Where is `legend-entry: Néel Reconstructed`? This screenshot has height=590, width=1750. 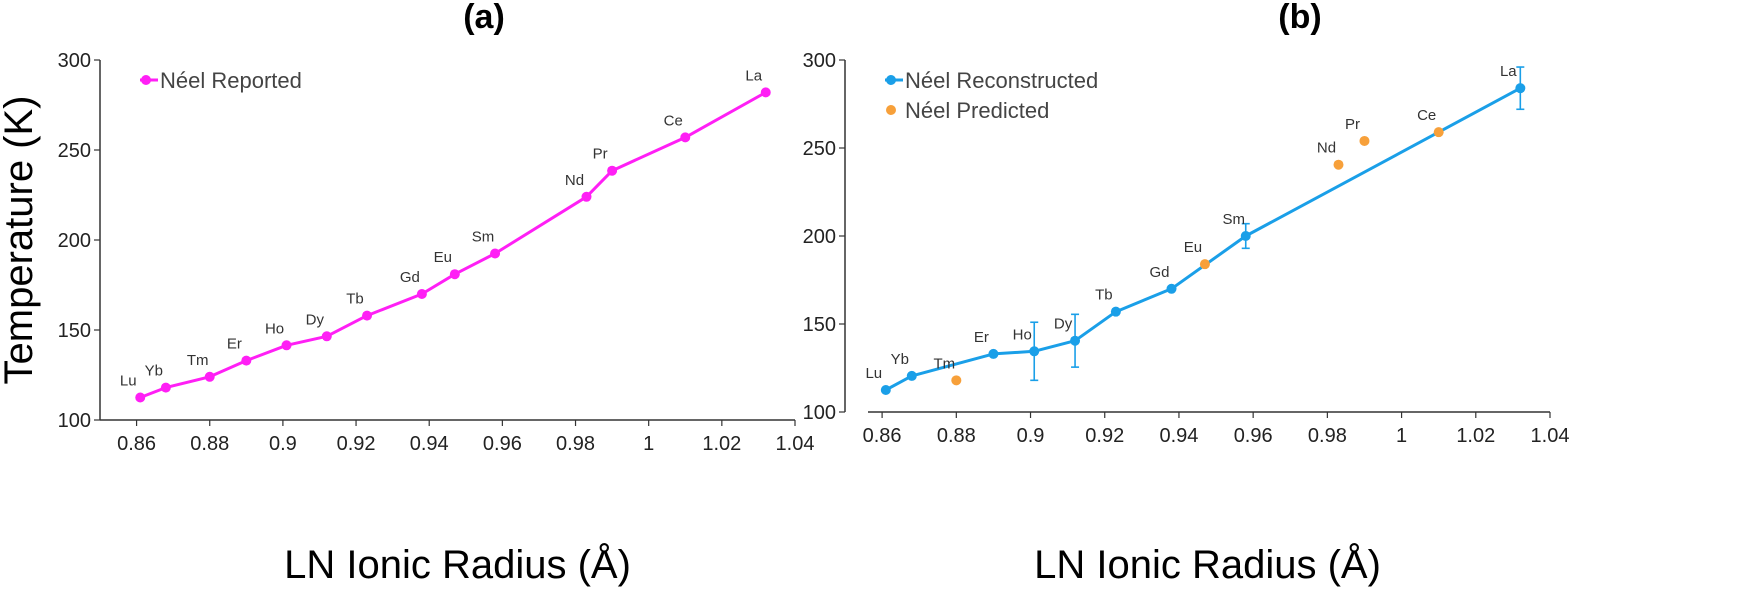 legend-entry: Néel Reconstructed is located at coordinates (1001, 80).